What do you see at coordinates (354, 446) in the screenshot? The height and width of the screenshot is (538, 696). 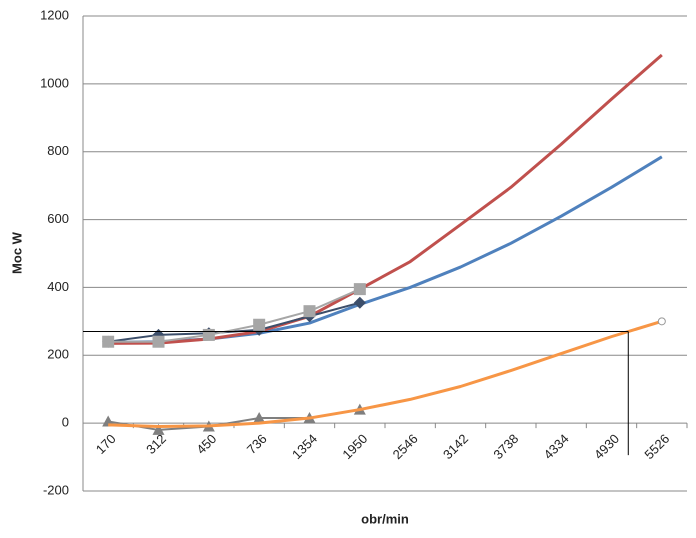 I see `x-tick-label: 1950` at bounding box center [354, 446].